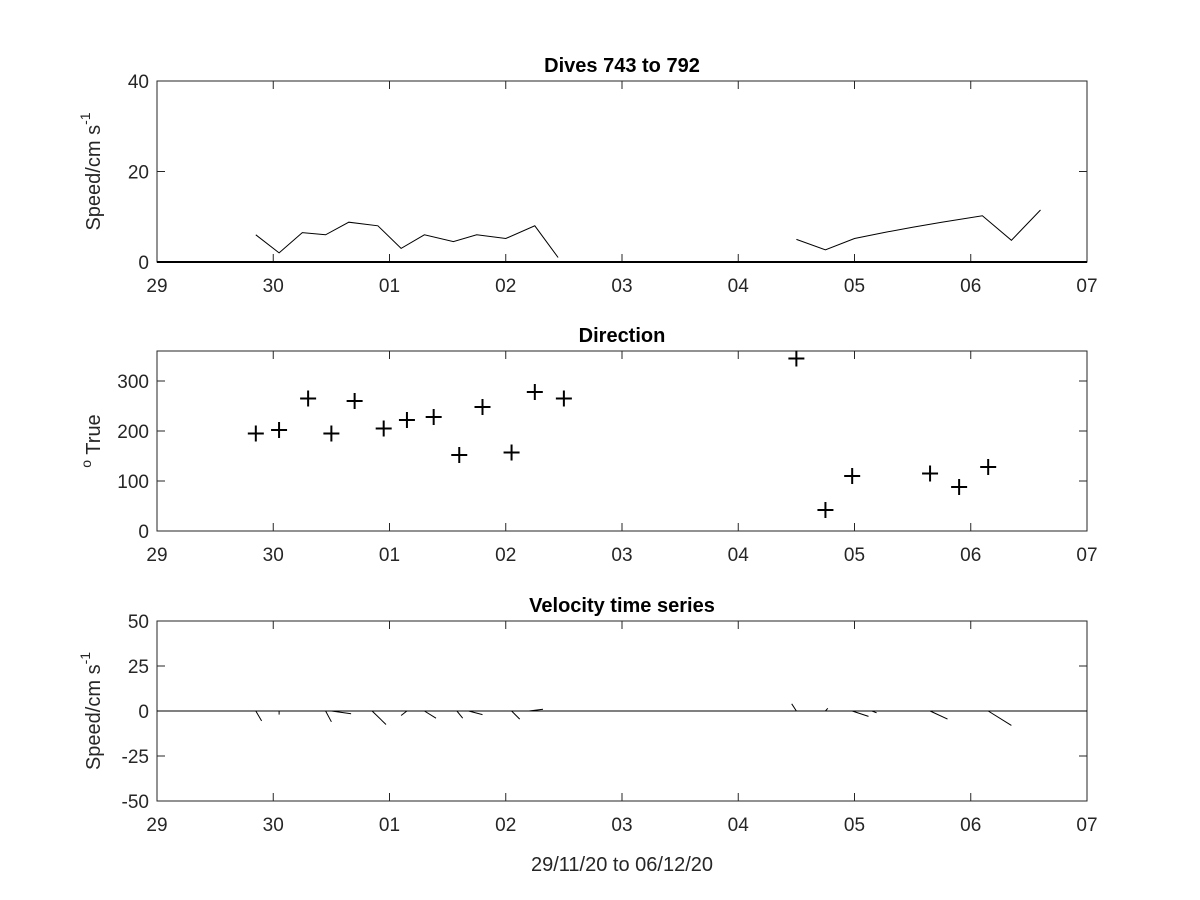 This screenshot has height=900, width=1200. What do you see at coordinates (138, 622) in the screenshot?
I see `y-tick-label: 50` at bounding box center [138, 622].